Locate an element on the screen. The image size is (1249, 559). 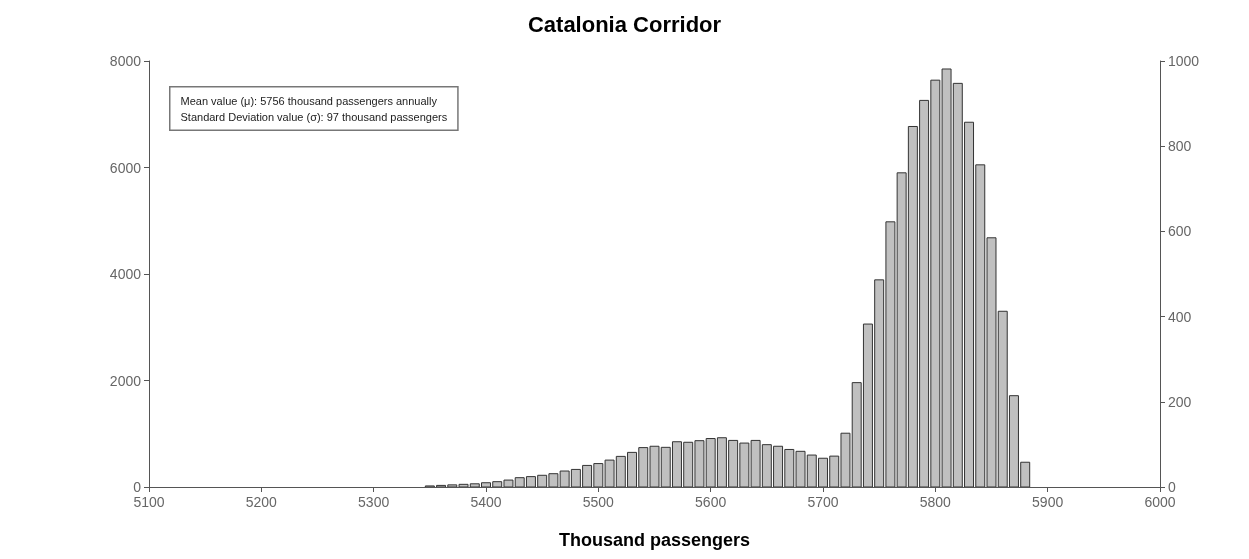
x-tick-label: 5500 is located at coordinates (598, 502).